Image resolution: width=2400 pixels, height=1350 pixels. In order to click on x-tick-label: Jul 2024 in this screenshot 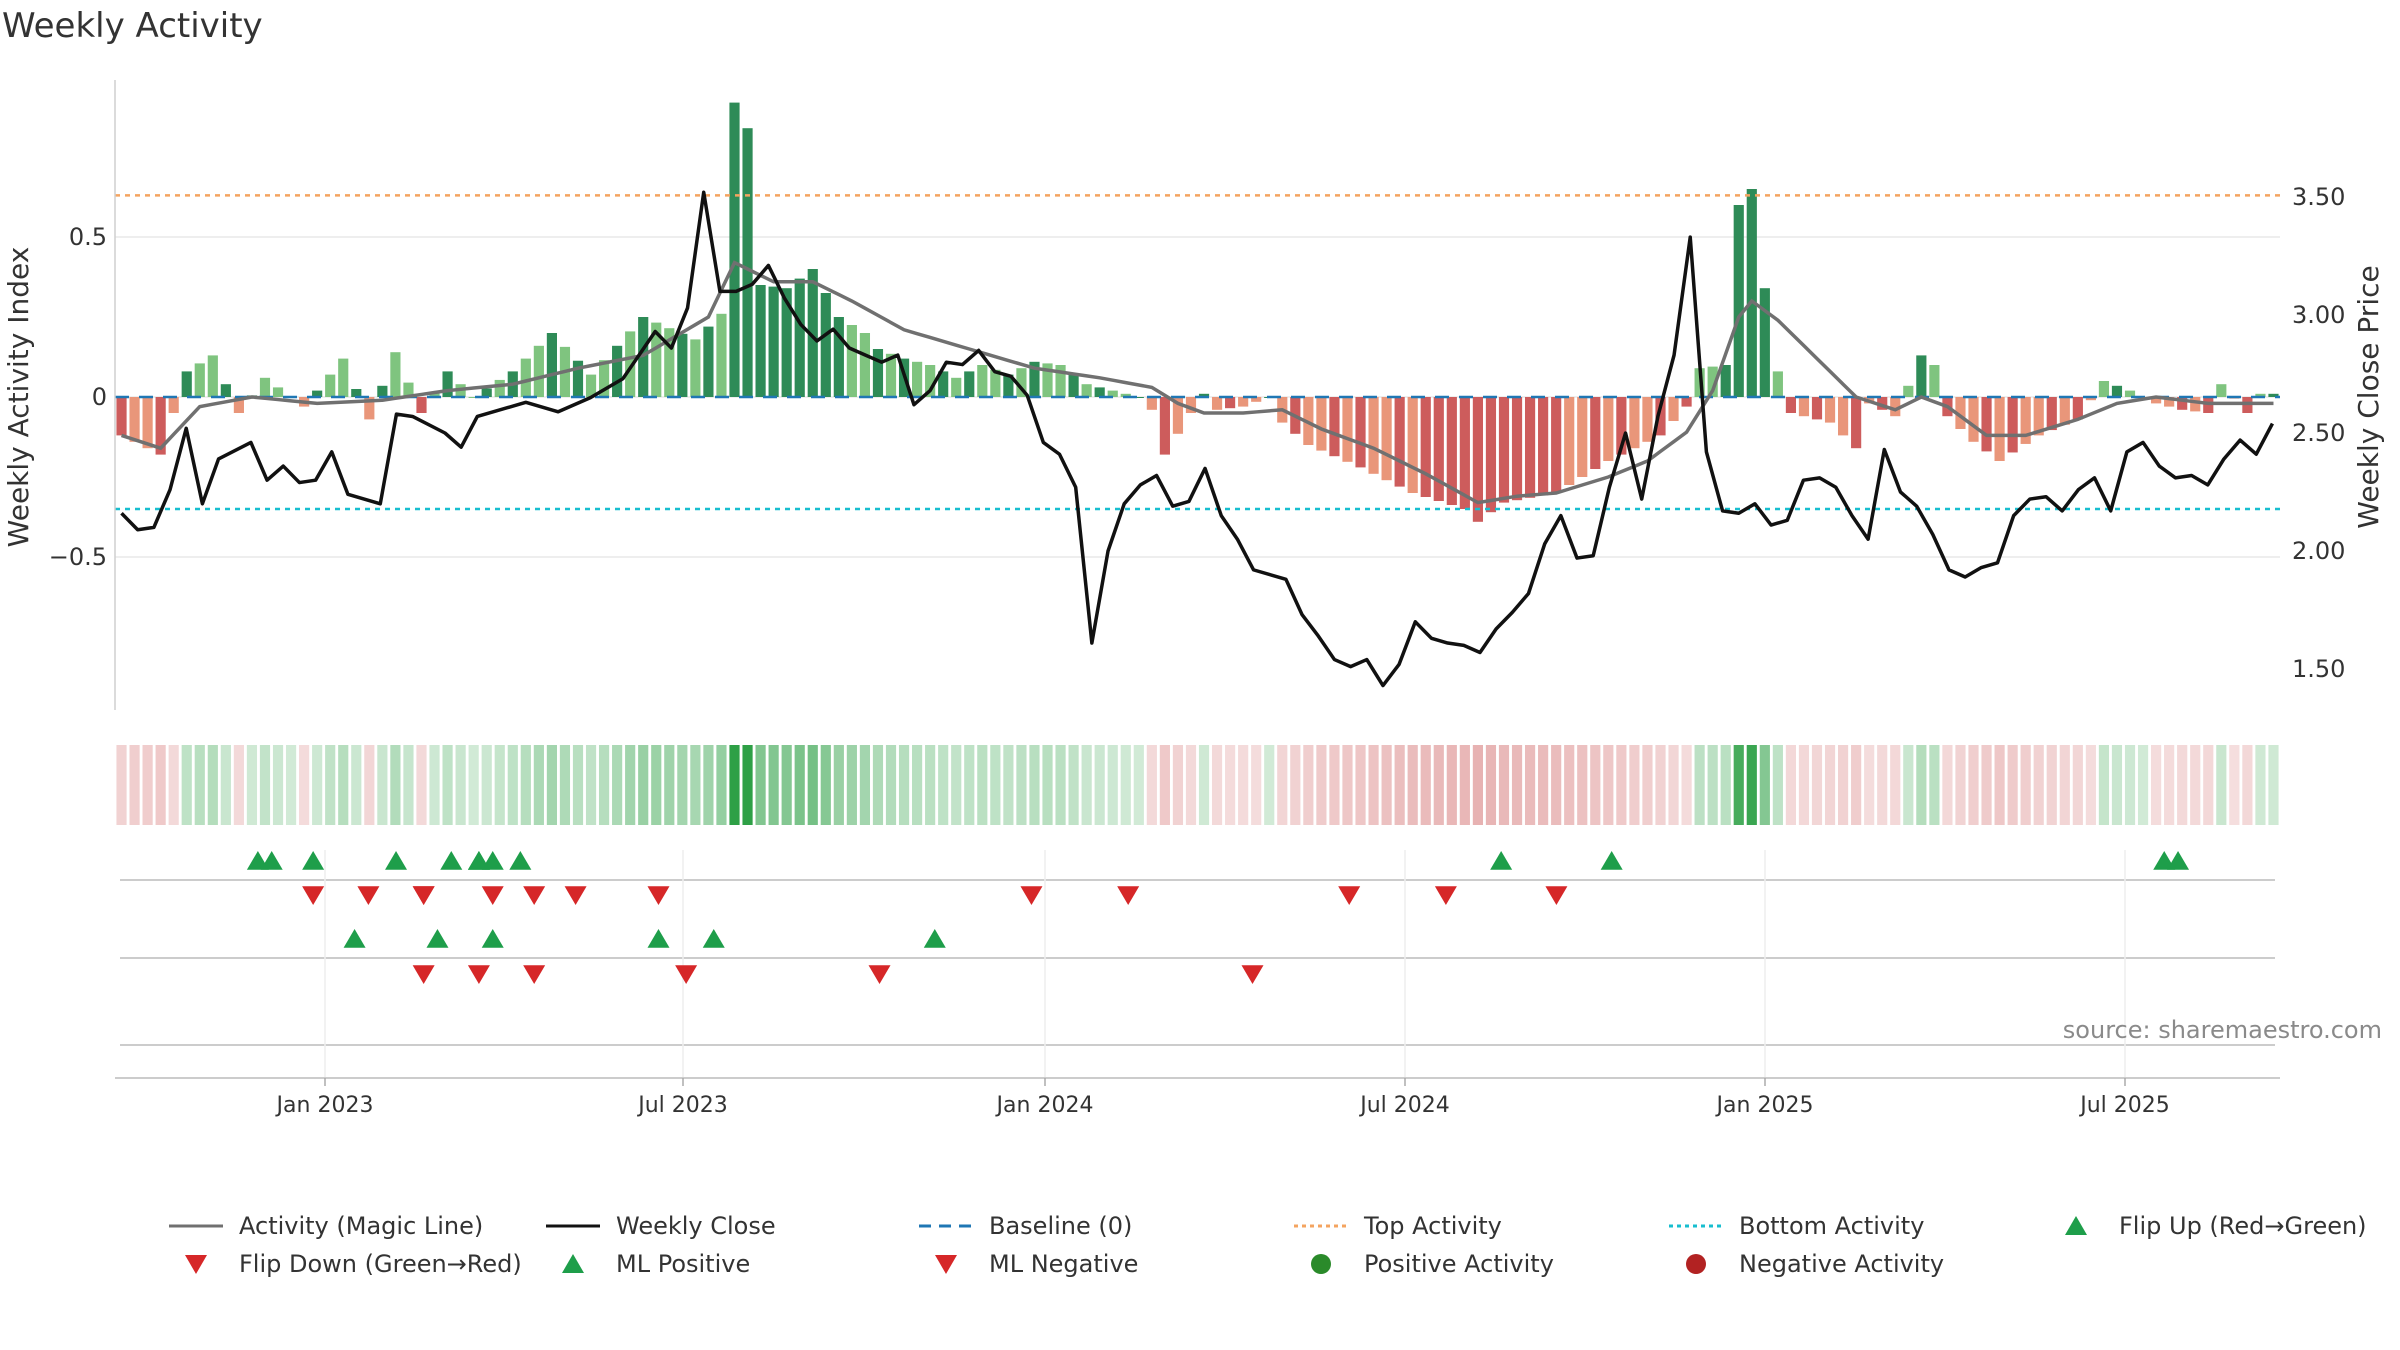, I will do `click(1404, 1105)`.